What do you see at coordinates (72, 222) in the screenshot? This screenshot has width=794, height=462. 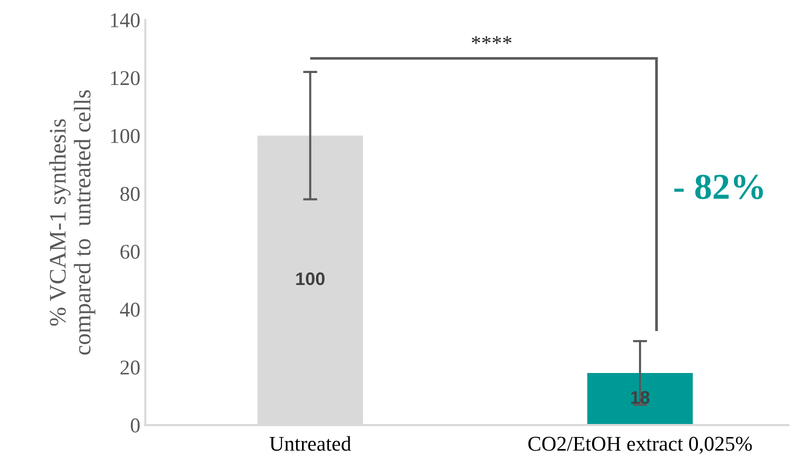 I see `y-axis-title: % VCAM-1 synthesis compared to untreated cells` at bounding box center [72, 222].